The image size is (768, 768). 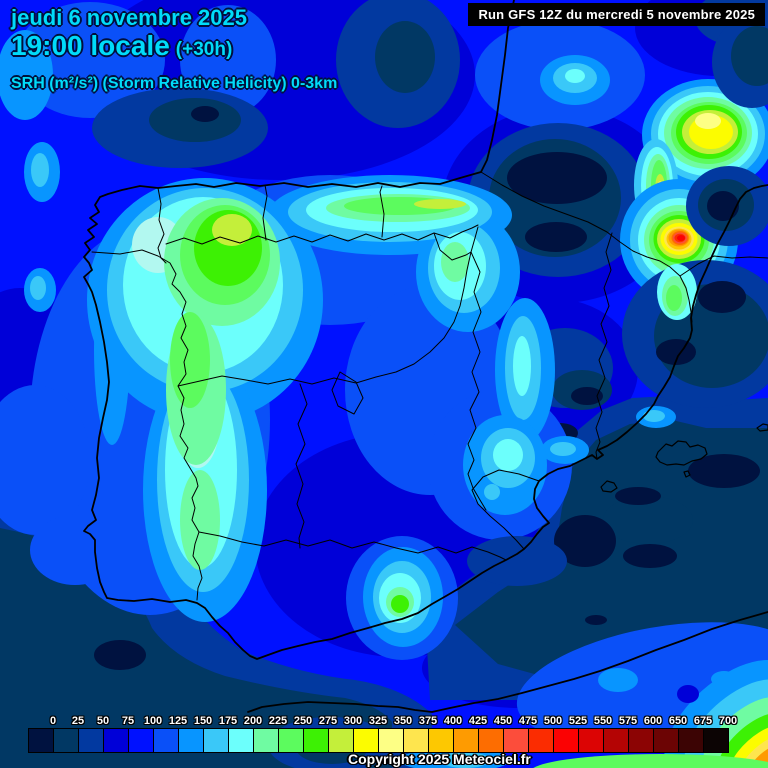 What do you see at coordinates (178, 721) in the screenshot?
I see `legend-tick-label: 125` at bounding box center [178, 721].